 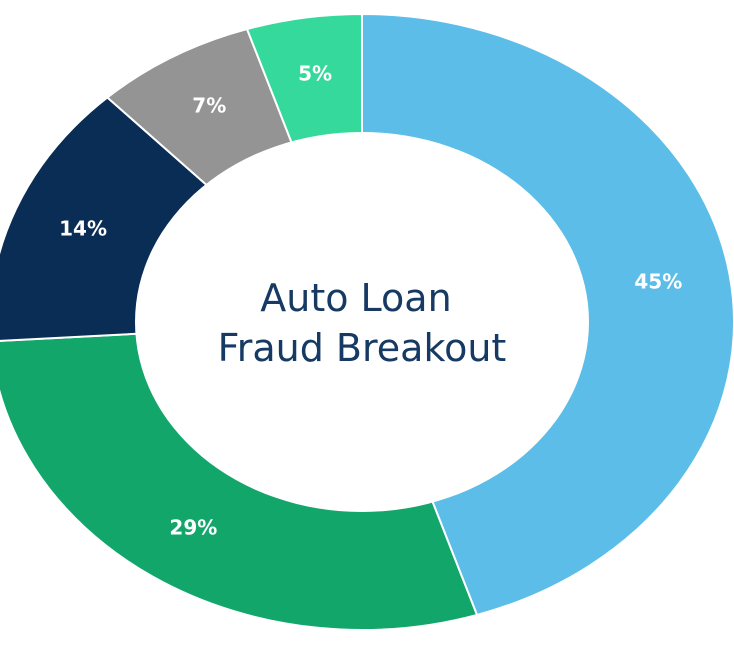 I want to click on center-title-line-2: Fraud Breakout, so click(x=362, y=348).